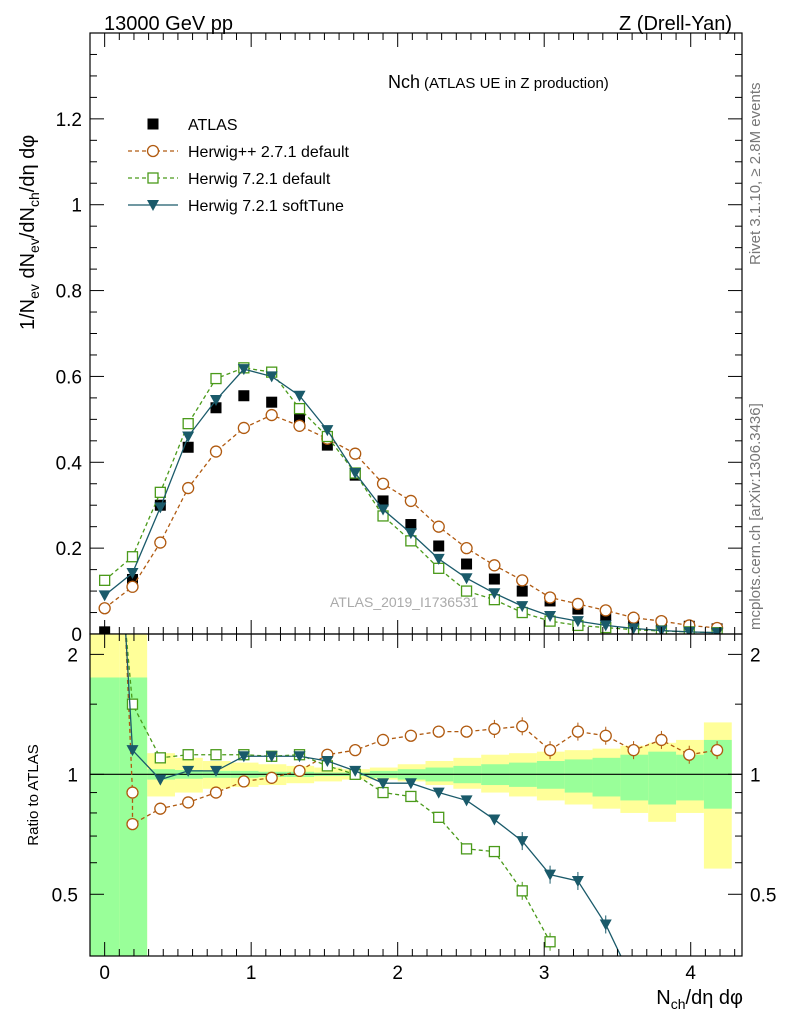  Describe the element at coordinates (69, 549) in the screenshot. I see `main-y-tick-label: 0.2` at that location.